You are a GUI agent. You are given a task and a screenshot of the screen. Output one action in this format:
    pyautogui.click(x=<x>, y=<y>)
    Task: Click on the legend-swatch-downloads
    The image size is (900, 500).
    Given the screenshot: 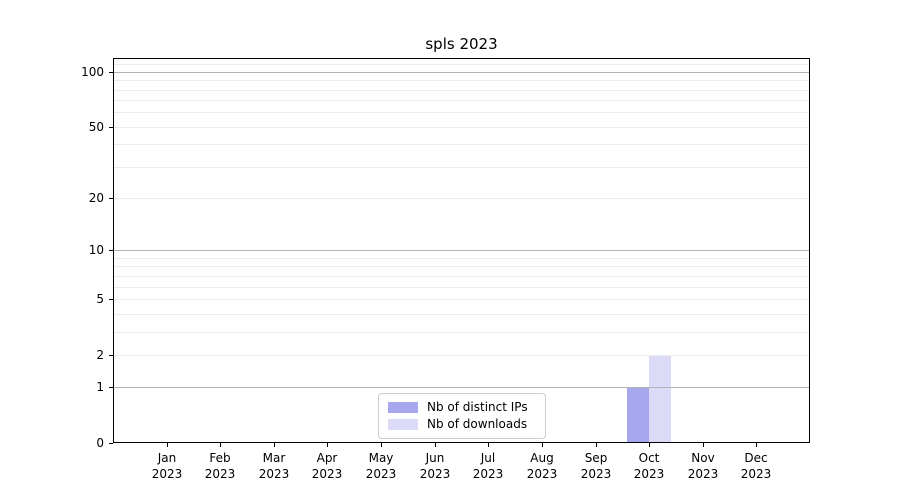 What is the action you would take?
    pyautogui.click(x=403, y=424)
    